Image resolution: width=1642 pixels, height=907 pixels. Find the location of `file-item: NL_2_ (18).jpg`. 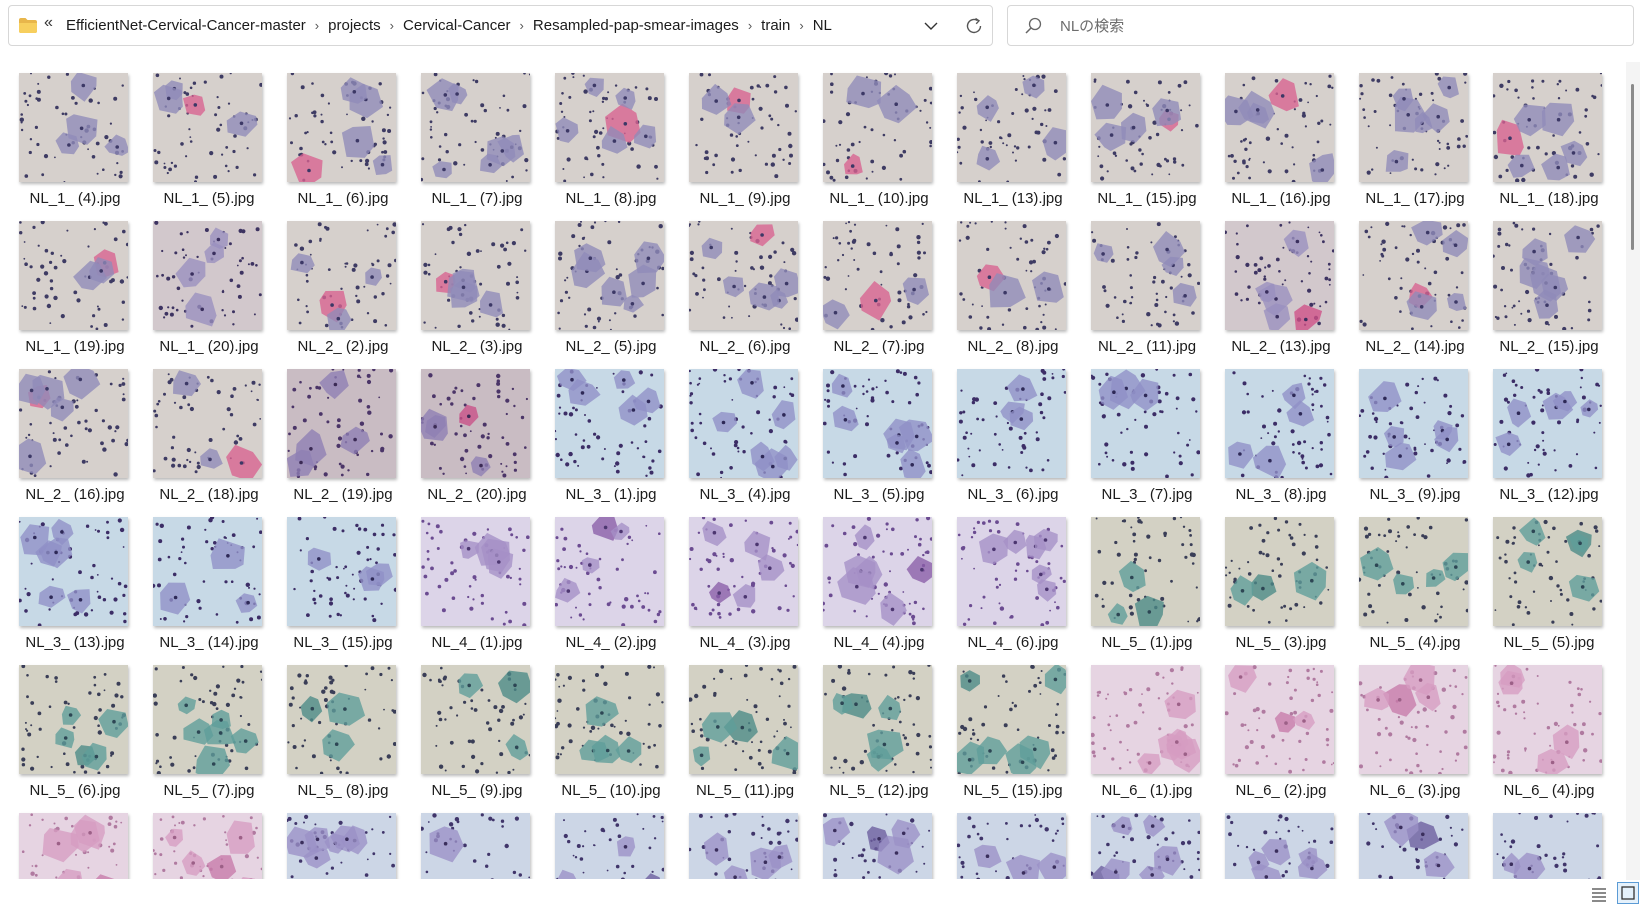

file-item: NL_2_ (18).jpg is located at coordinates (209, 425).